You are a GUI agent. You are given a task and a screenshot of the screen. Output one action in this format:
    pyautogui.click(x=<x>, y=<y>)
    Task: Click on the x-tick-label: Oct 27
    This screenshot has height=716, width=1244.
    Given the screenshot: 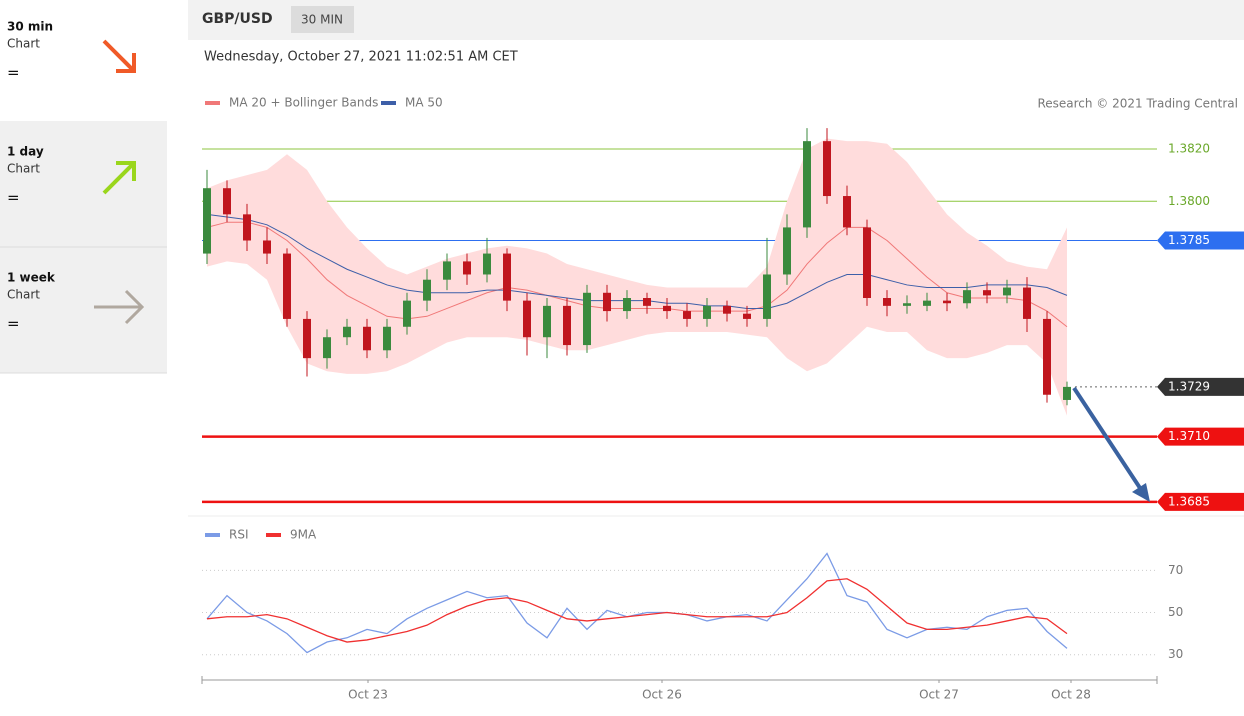 What is the action you would take?
    pyautogui.click(x=939, y=695)
    